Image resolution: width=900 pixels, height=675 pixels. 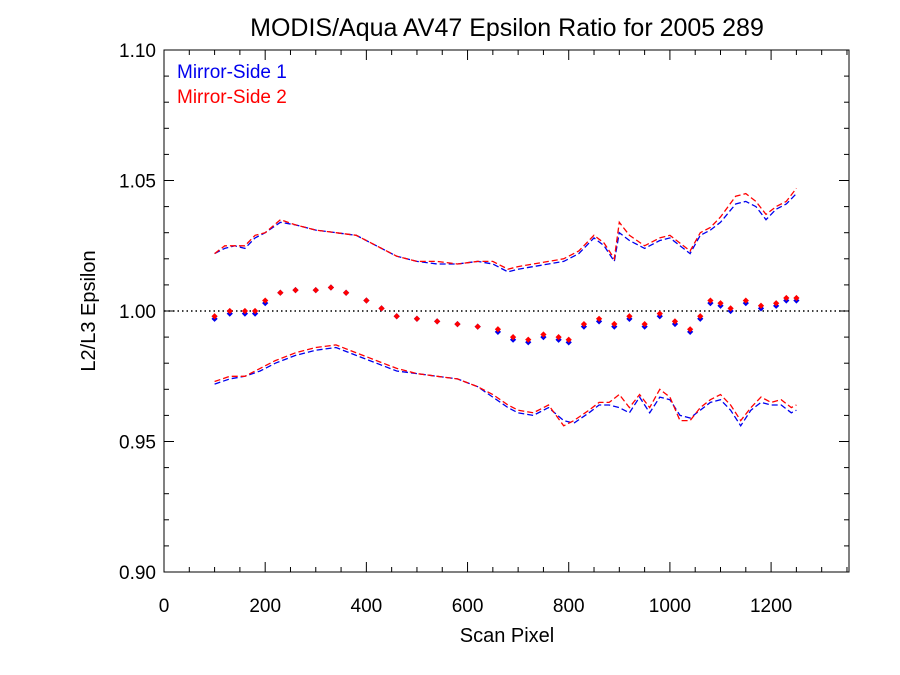 I want to click on x-tick-label: 200, so click(x=265, y=606).